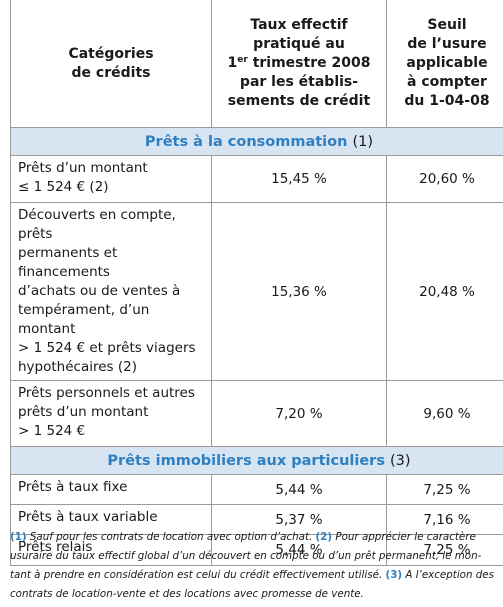  What do you see at coordinates (404, 537) in the screenshot?
I see `footnote-text: Pour apprécier le caractère` at bounding box center [404, 537].